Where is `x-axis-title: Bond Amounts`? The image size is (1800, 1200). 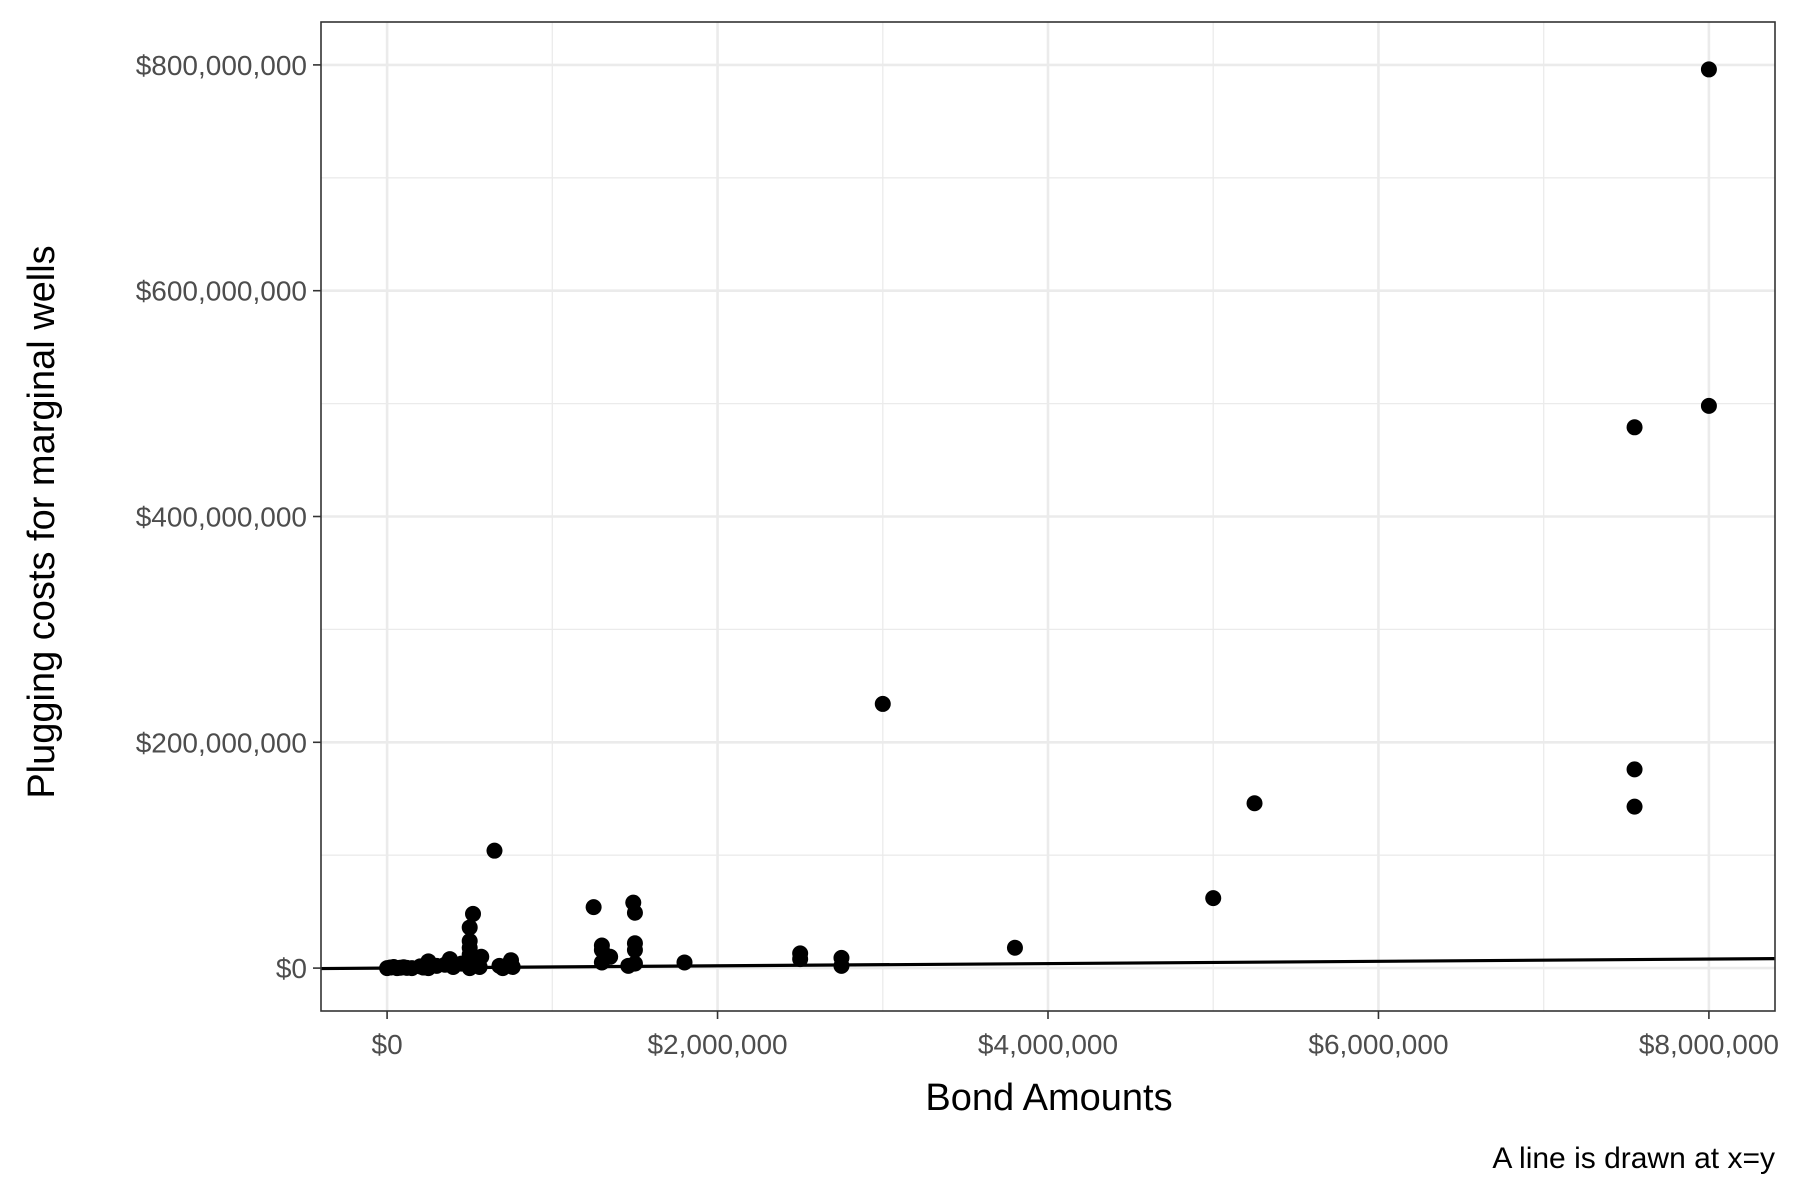 x-axis-title: Bond Amounts is located at coordinates (1048, 1098).